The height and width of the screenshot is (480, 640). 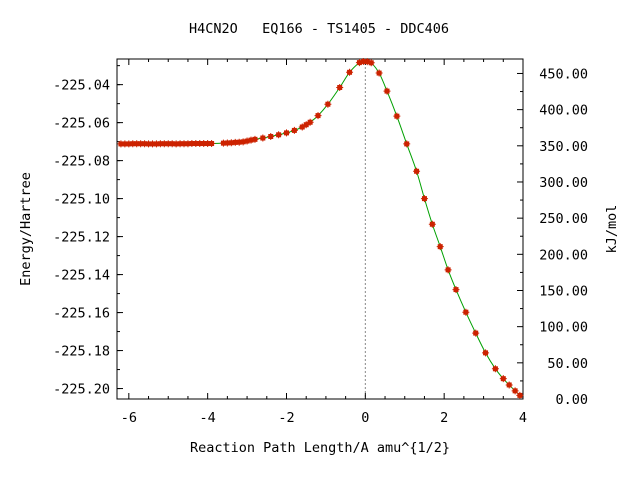 What do you see at coordinates (81, 276) in the screenshot?
I see `y-tick-label: -225.14` at bounding box center [81, 276].